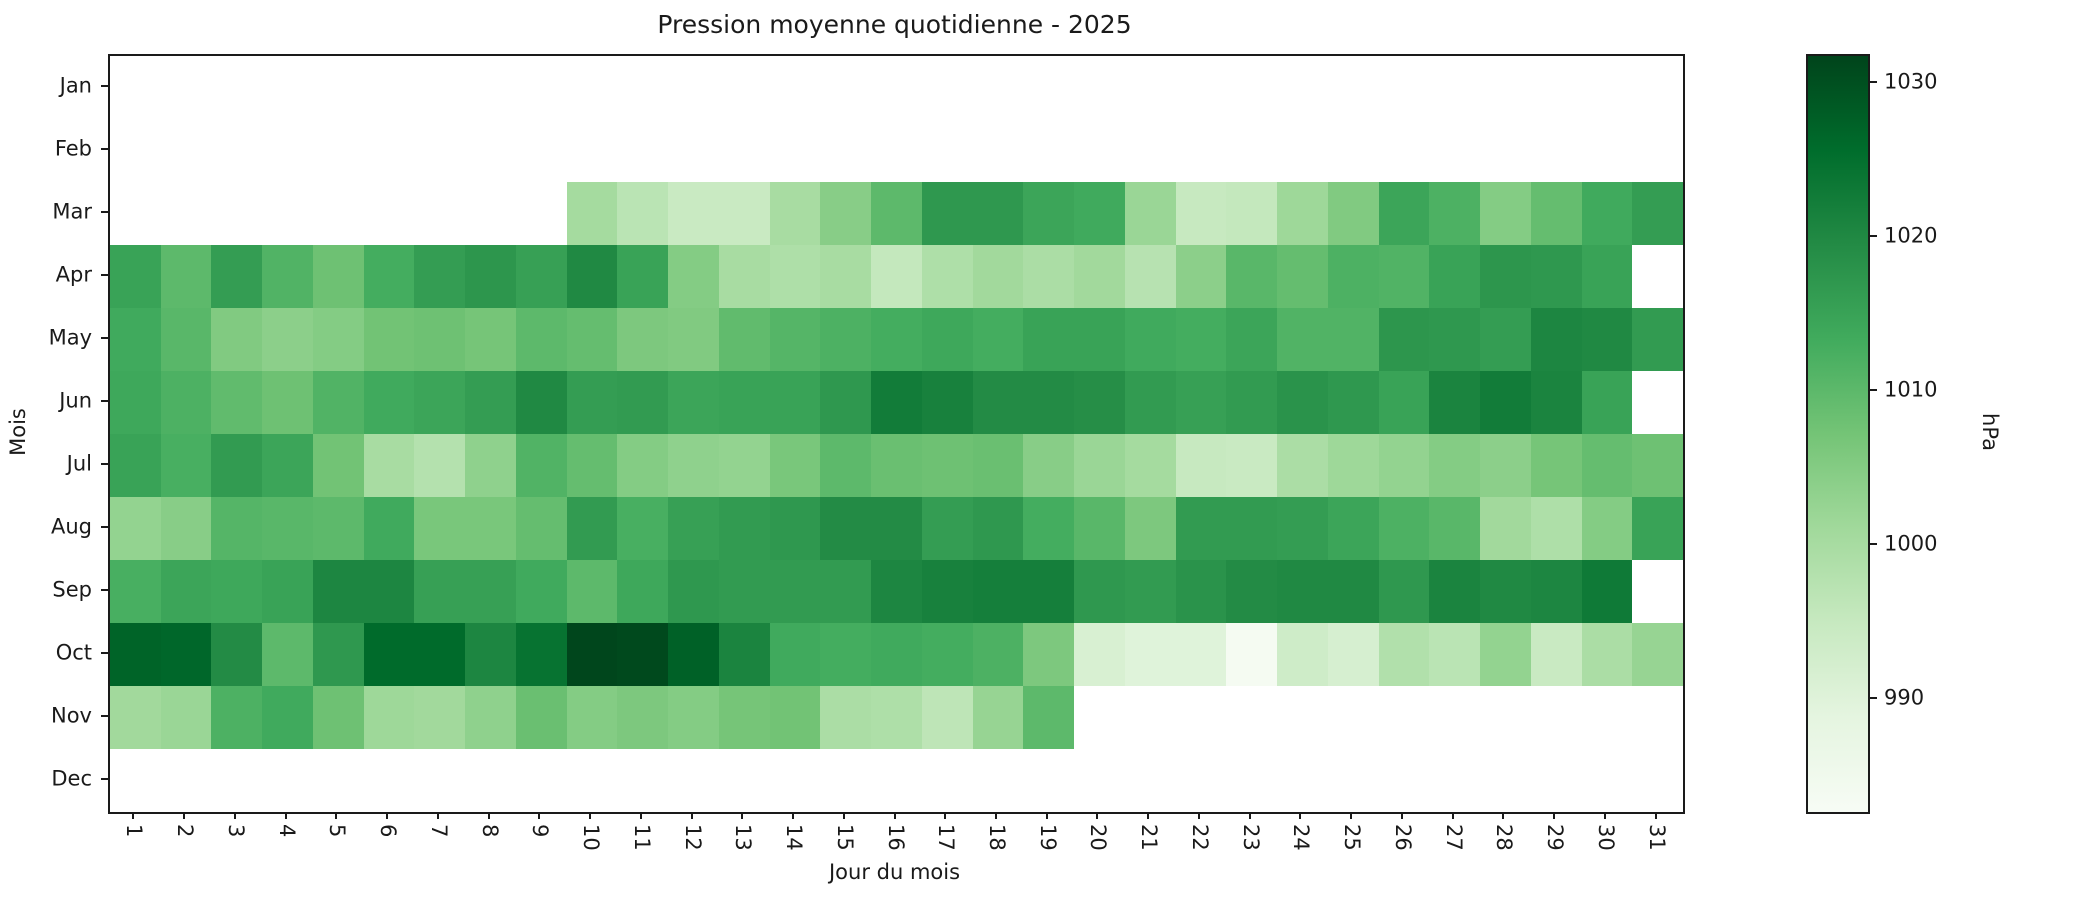 This screenshot has height=900, width=2100. I want to click on y-tick-label: Mar, so click(72, 211).